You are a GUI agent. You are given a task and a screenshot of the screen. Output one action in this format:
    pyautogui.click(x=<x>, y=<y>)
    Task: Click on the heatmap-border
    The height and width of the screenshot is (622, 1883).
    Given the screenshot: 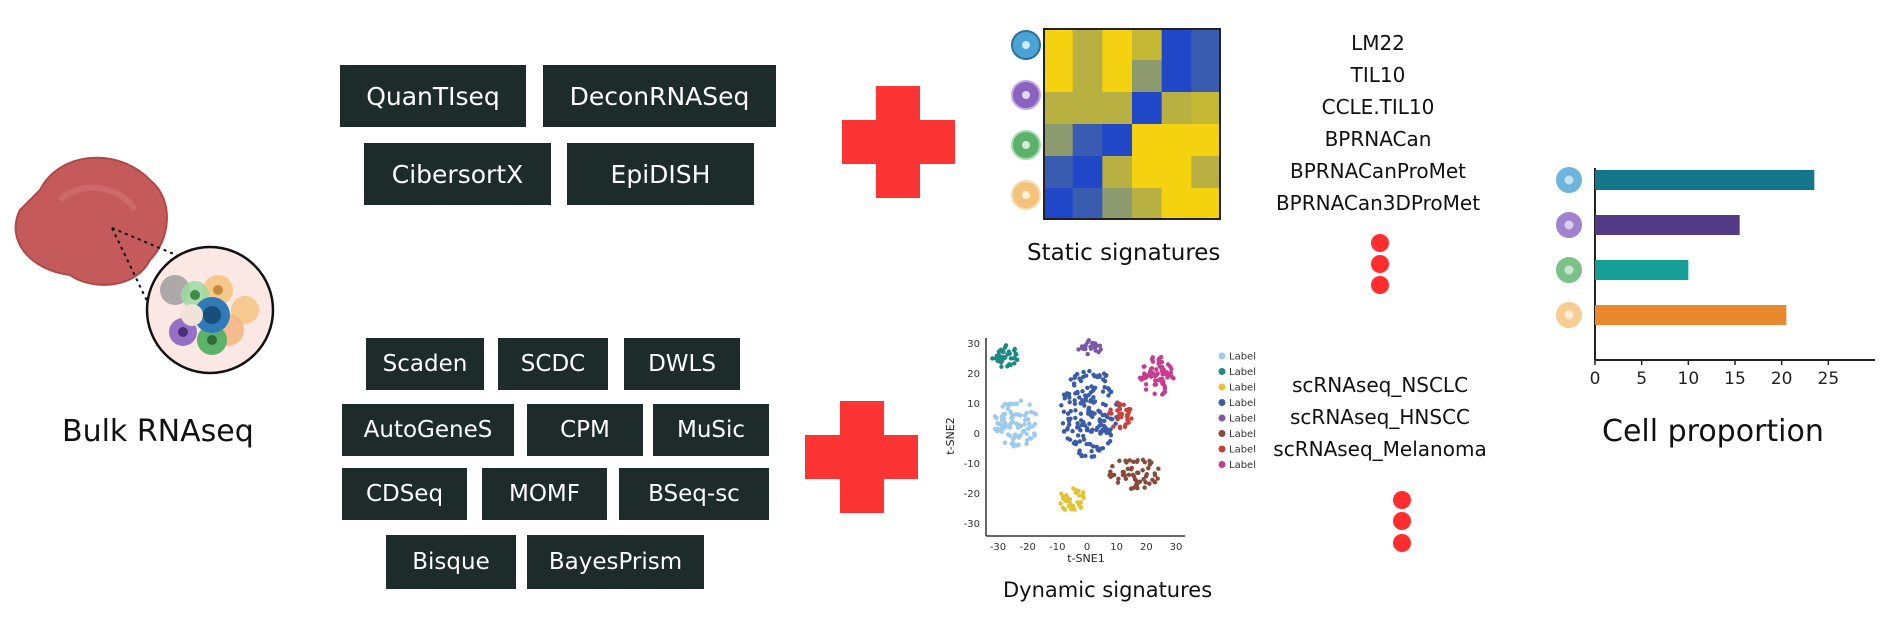 What is the action you would take?
    pyautogui.click(x=1132, y=124)
    